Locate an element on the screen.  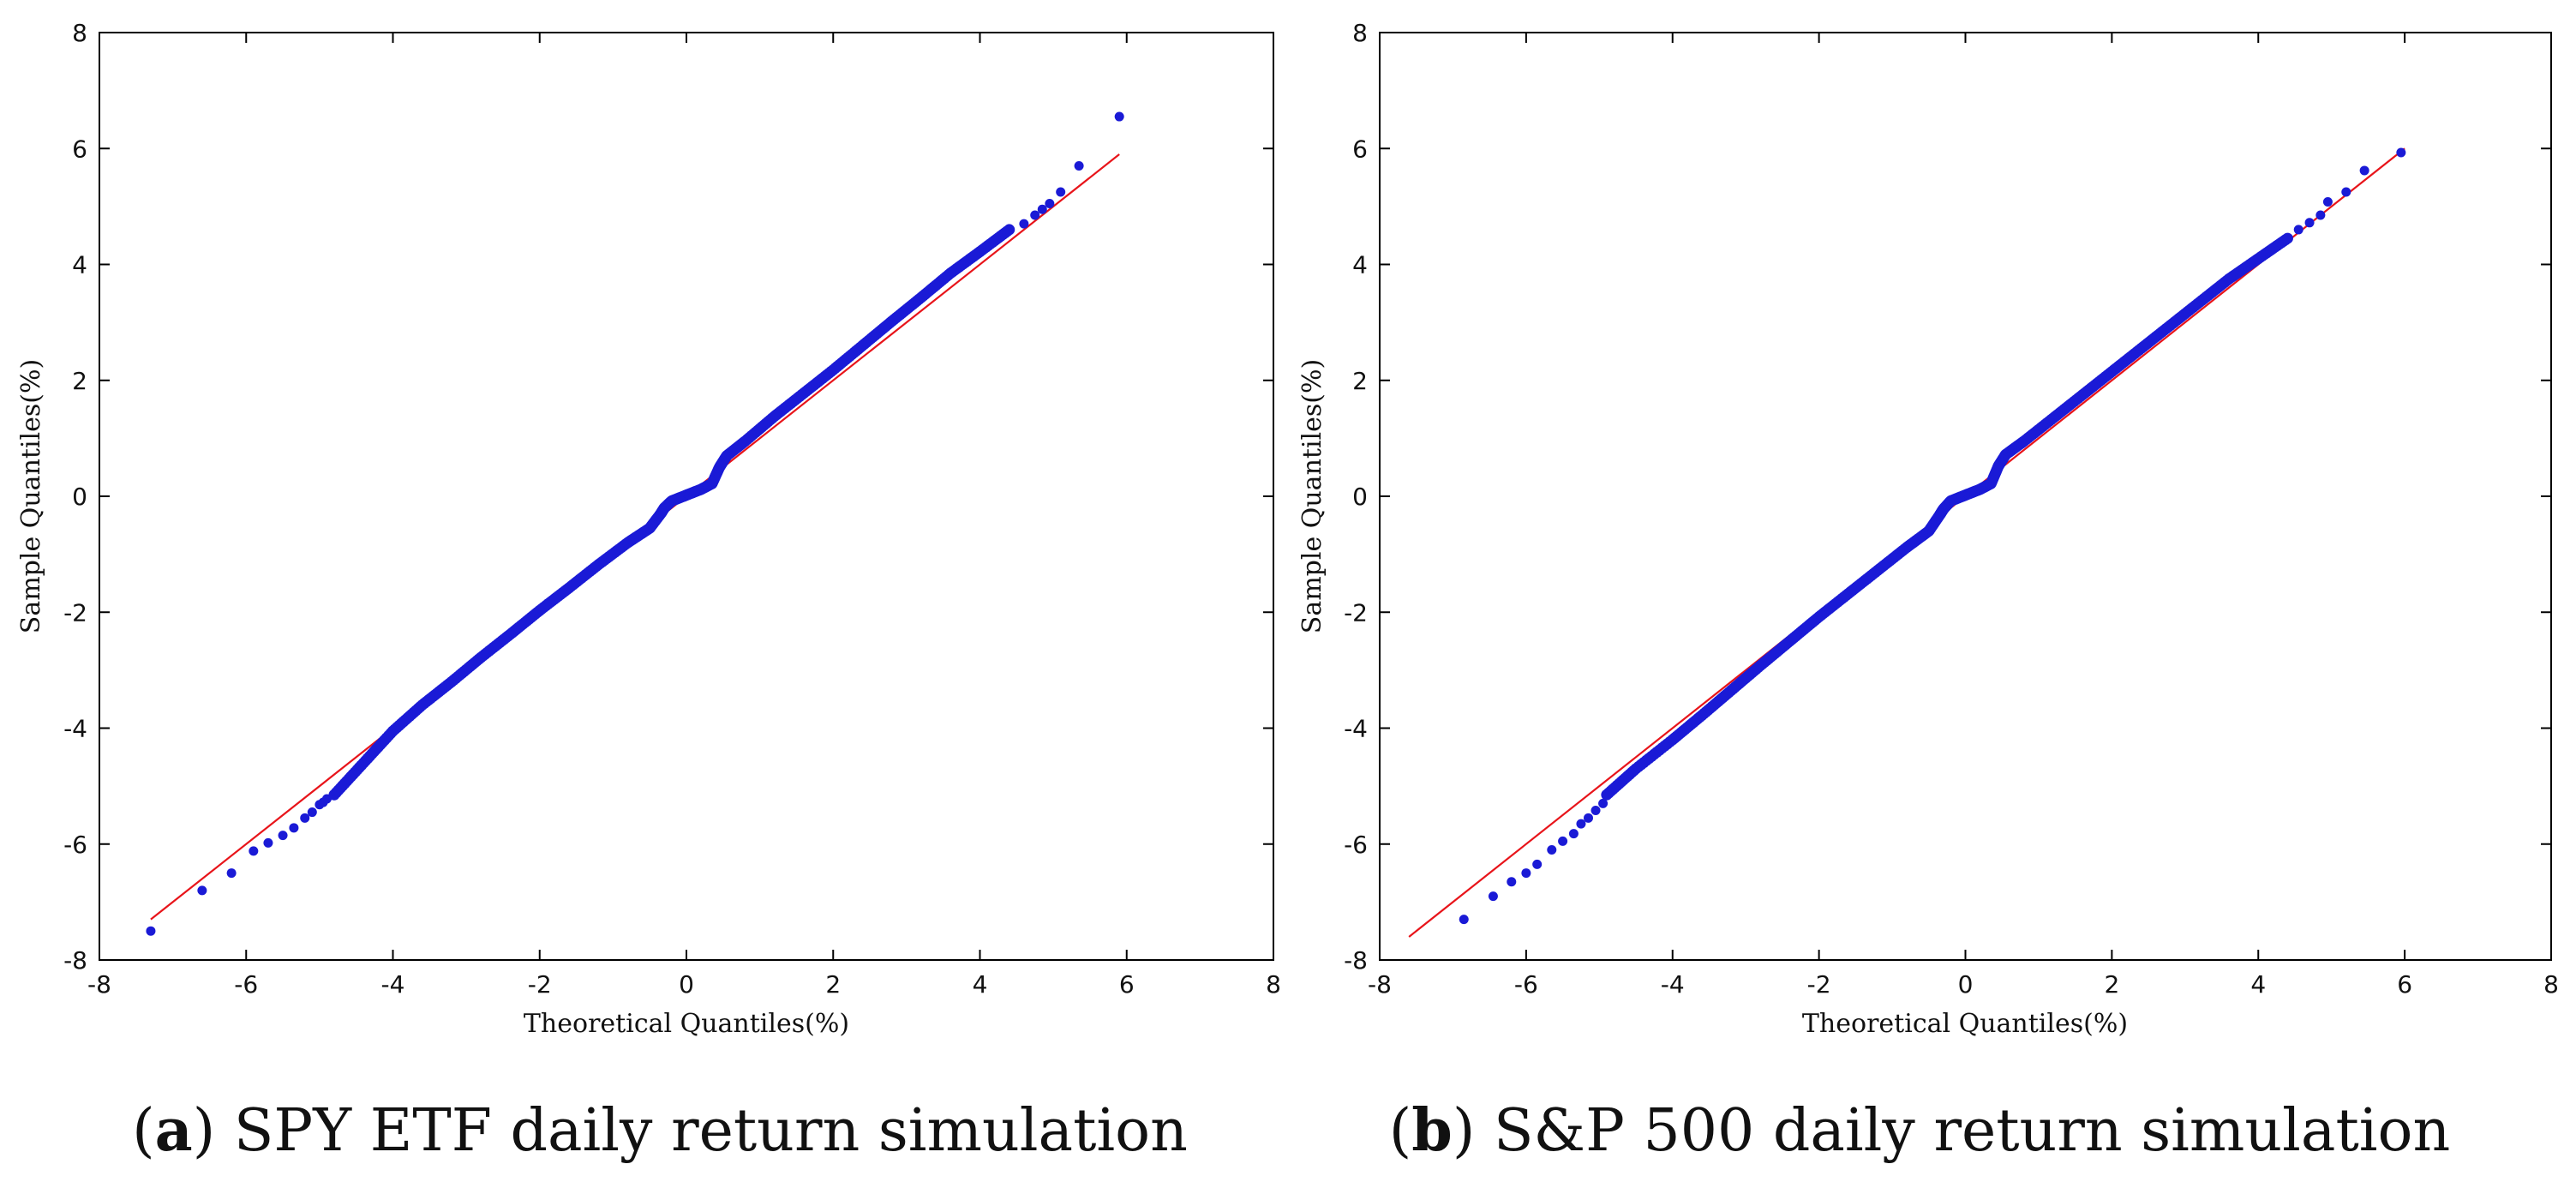
panel-a-y-tick-label: 6 is located at coordinates (79, 149).